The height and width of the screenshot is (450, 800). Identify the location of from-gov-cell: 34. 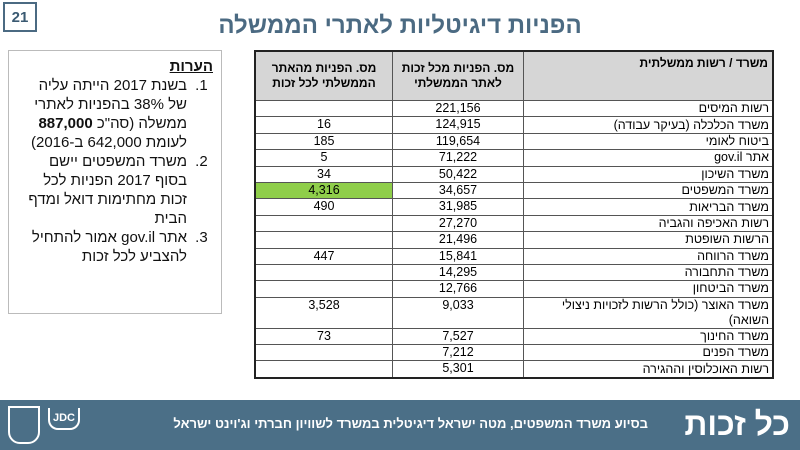
(323, 174).